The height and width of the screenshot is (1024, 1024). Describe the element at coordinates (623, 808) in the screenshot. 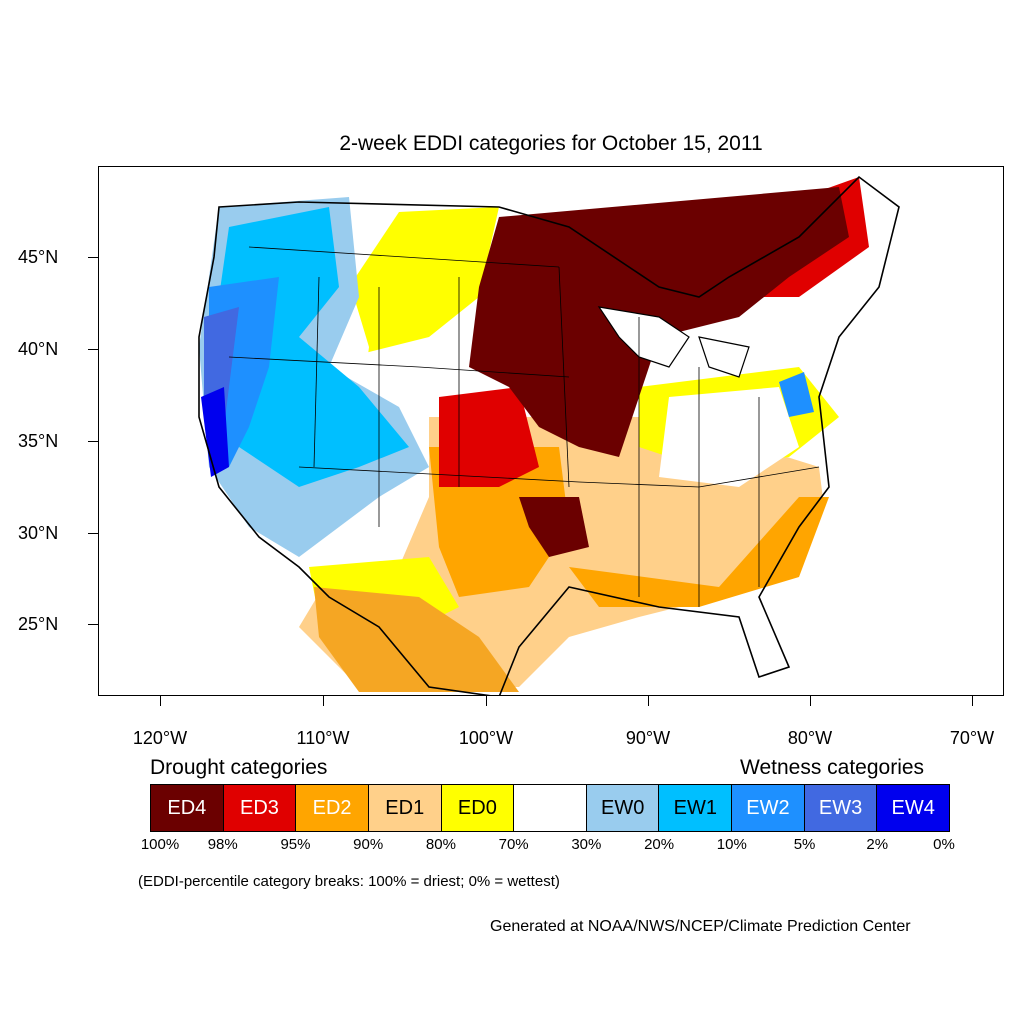

I see `legend-cell-ew0: EW0` at that location.